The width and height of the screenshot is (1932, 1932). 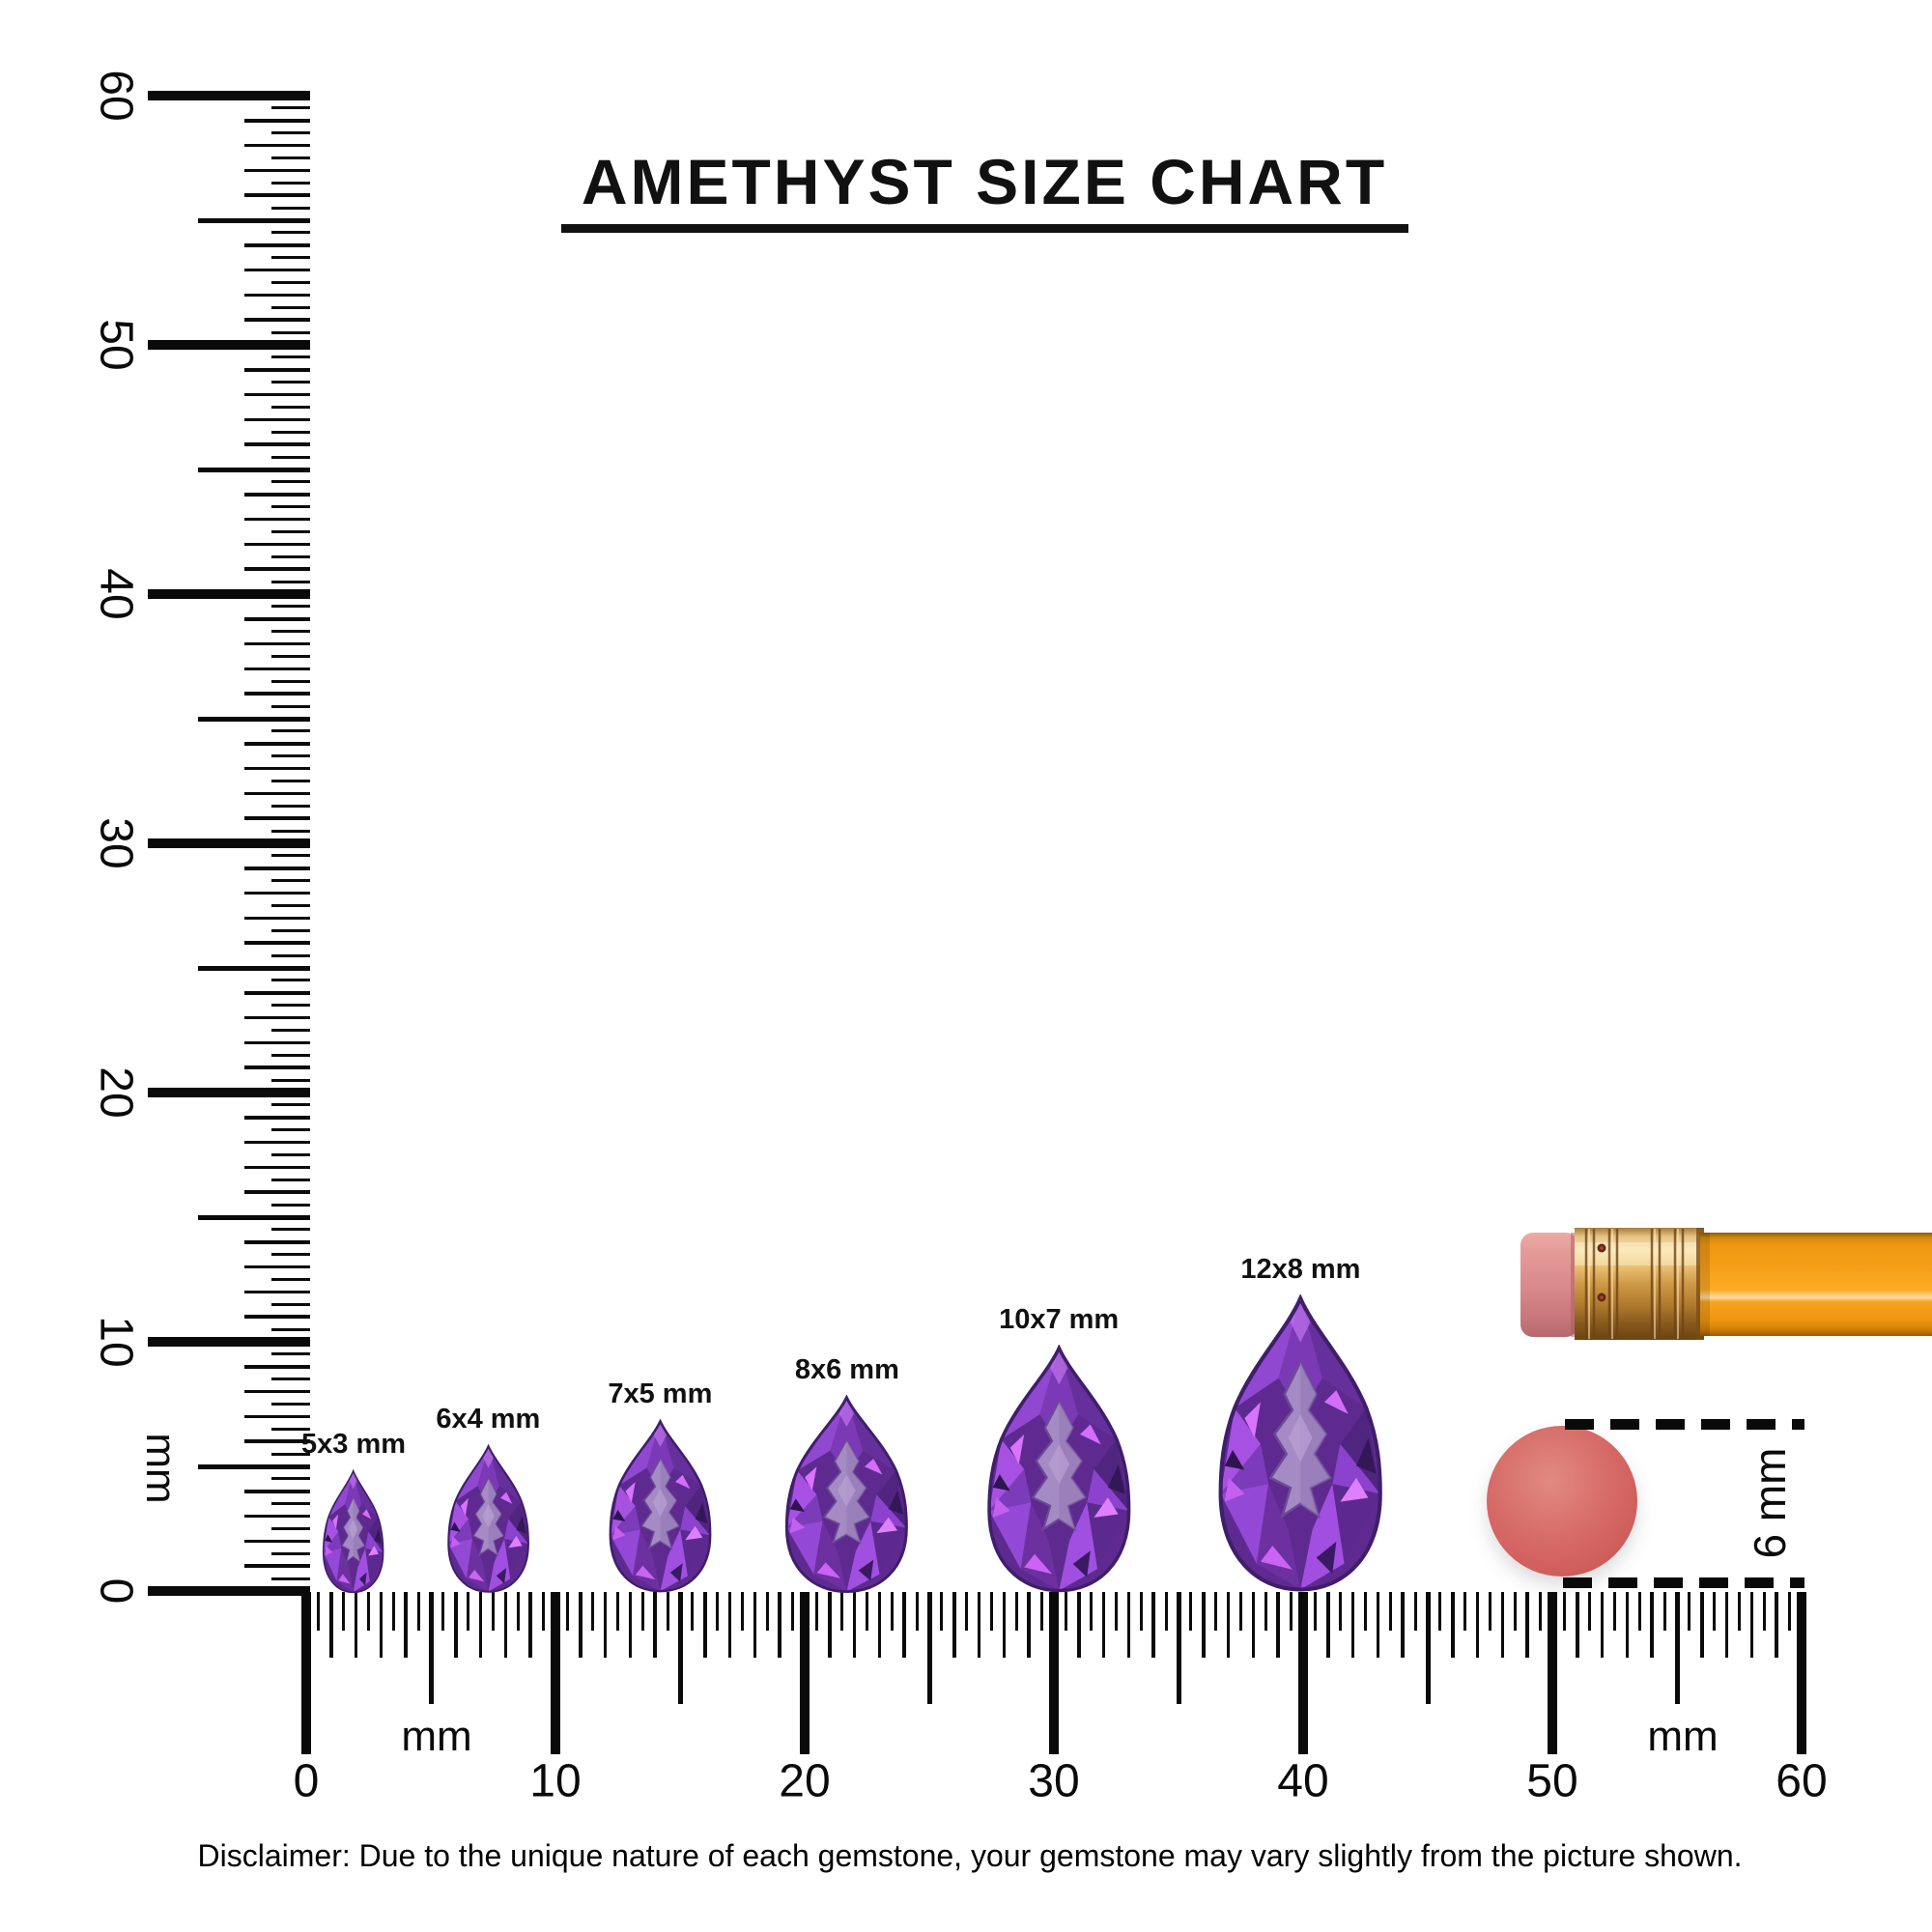 What do you see at coordinates (1802, 1781) in the screenshot?
I see `ruler-number-label: 60` at bounding box center [1802, 1781].